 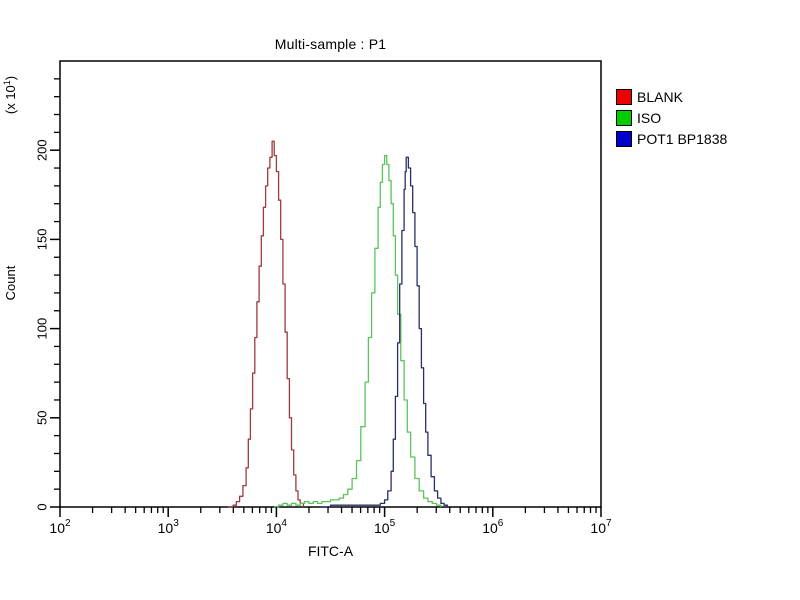 I want to click on y-axis-unit-label: (x 101), so click(x=10, y=95).